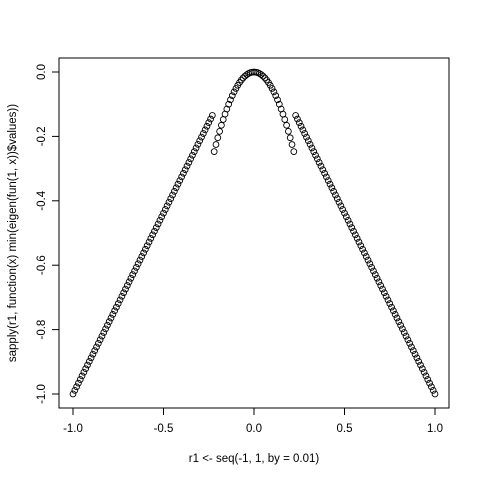 This screenshot has width=480, height=480. I want to click on x-tick-label: 0.0, so click(254, 429).